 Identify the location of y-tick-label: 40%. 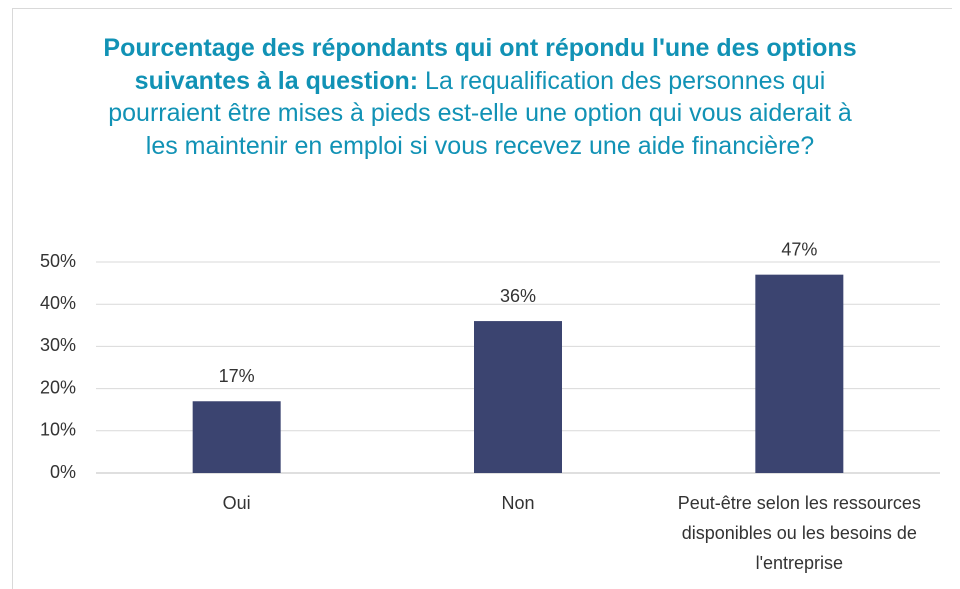
(58, 303).